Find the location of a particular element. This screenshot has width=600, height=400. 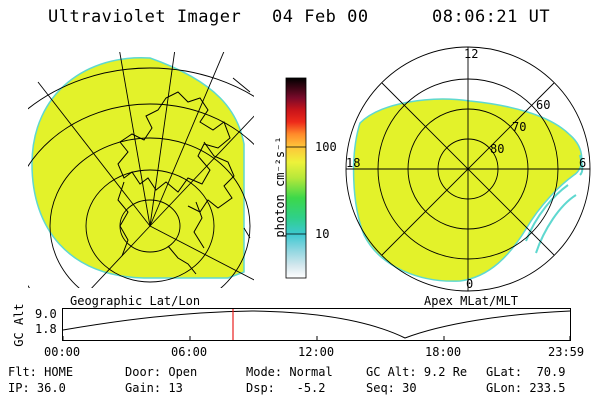

time-tick-0600: 06:00 is located at coordinates (189, 352).